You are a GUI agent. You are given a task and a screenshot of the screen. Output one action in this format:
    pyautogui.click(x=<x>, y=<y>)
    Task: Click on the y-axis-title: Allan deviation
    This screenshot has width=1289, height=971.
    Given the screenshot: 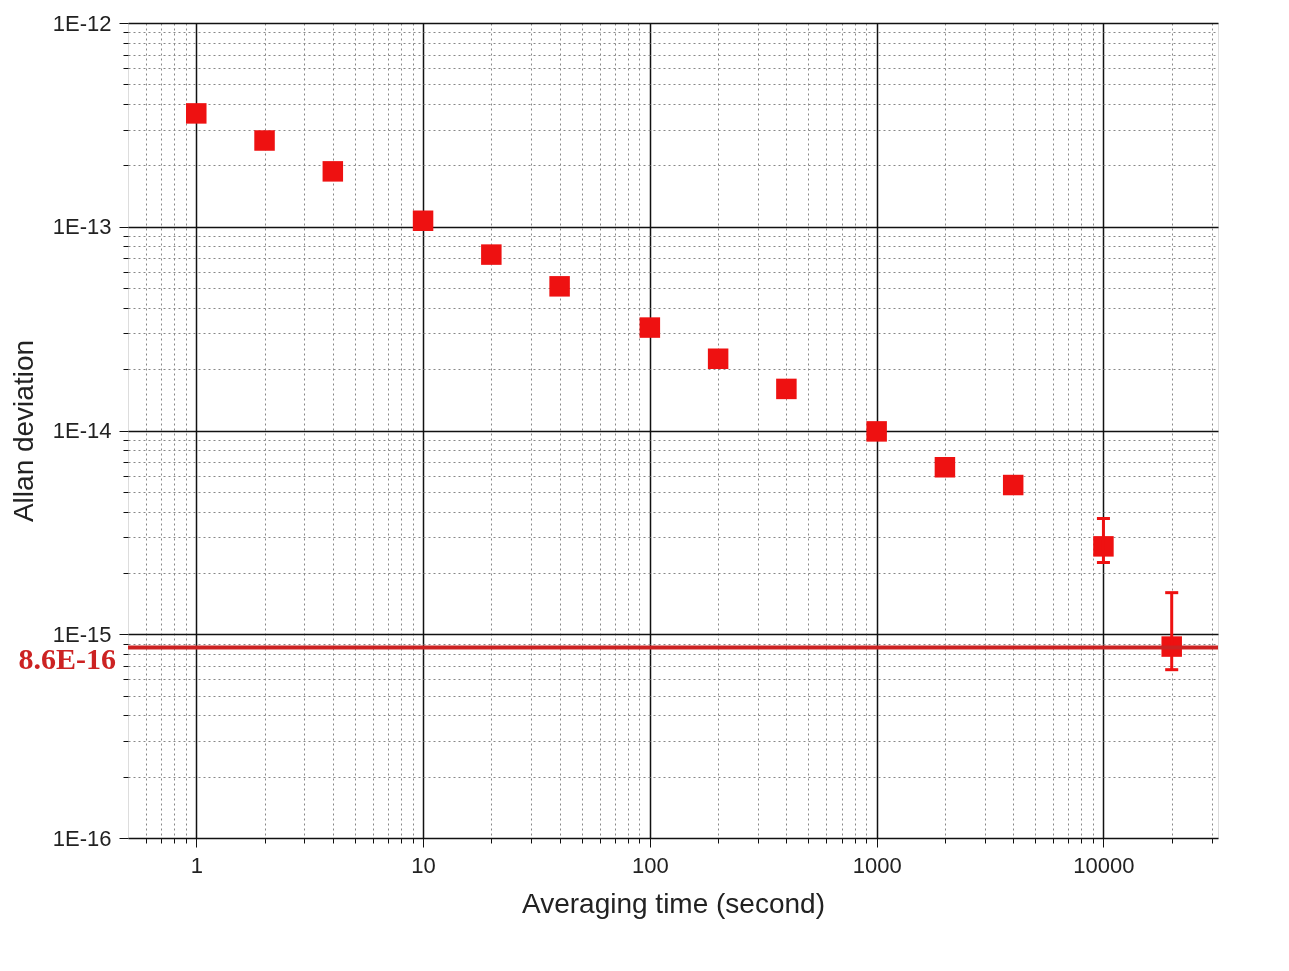 What is the action you would take?
    pyautogui.click(x=23, y=431)
    